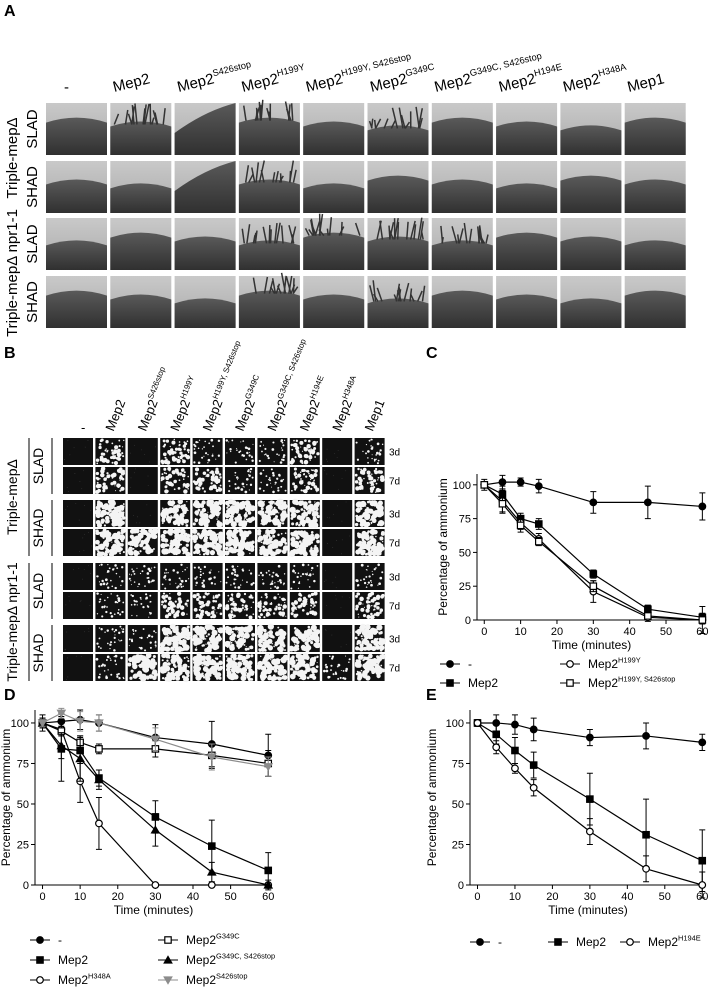 Image resolution: width=710 pixels, height=1007 pixels. What do you see at coordinates (73, 960) in the screenshot?
I see `legend-label: Mep2` at bounding box center [73, 960].